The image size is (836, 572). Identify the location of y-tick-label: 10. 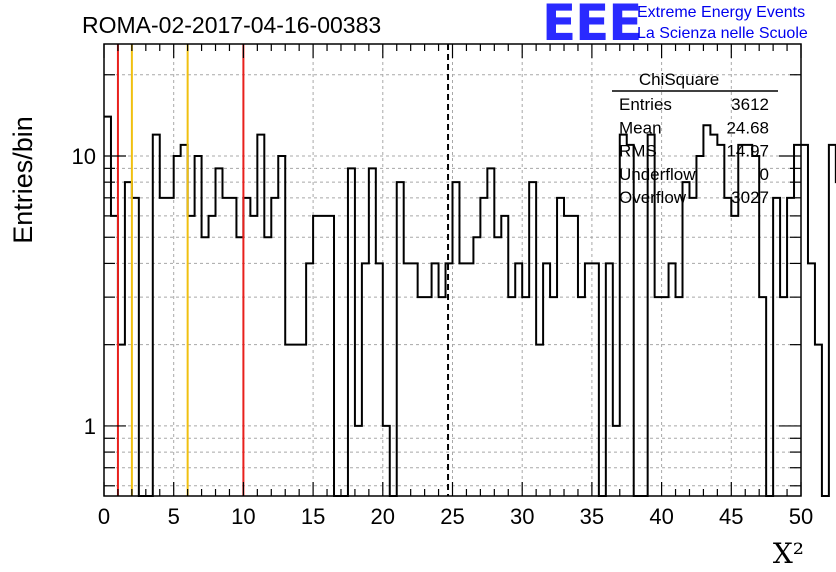
(84, 156).